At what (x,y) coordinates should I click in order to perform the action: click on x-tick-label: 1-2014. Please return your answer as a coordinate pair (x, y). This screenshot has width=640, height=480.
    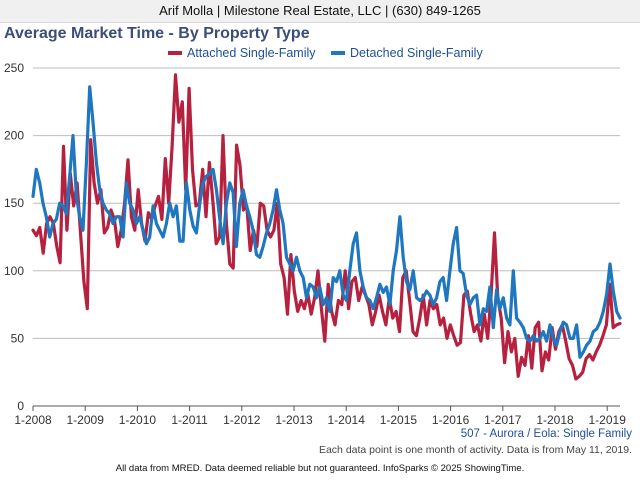
    Looking at the image, I should click on (347, 420).